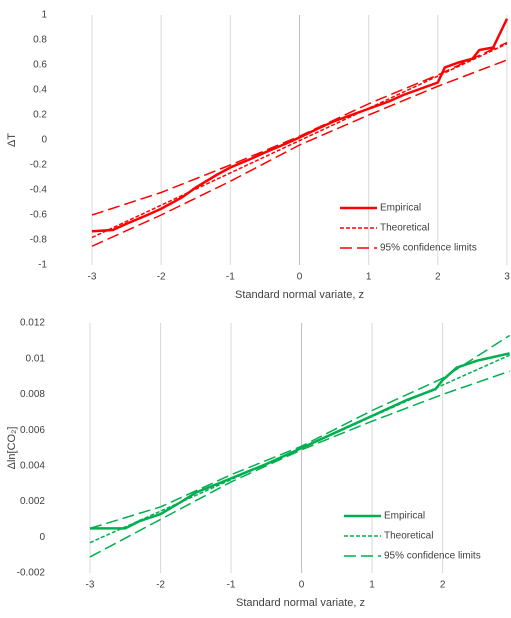 Image resolution: width=511 pixels, height=618 pixels. I want to click on y-tick-label: 1, so click(44, 15).